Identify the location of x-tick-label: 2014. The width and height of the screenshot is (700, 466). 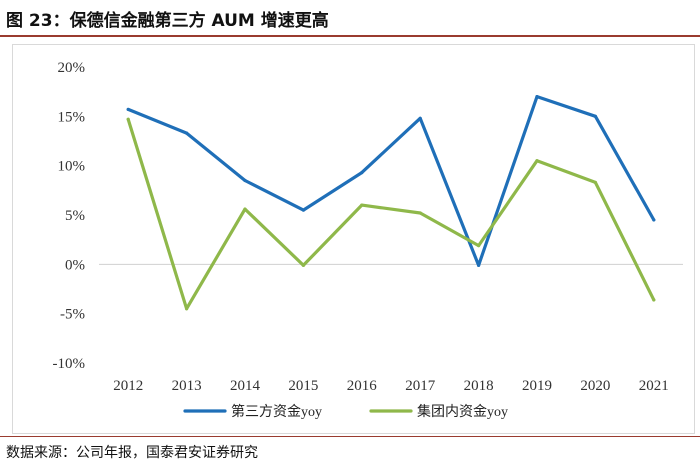
(245, 386).